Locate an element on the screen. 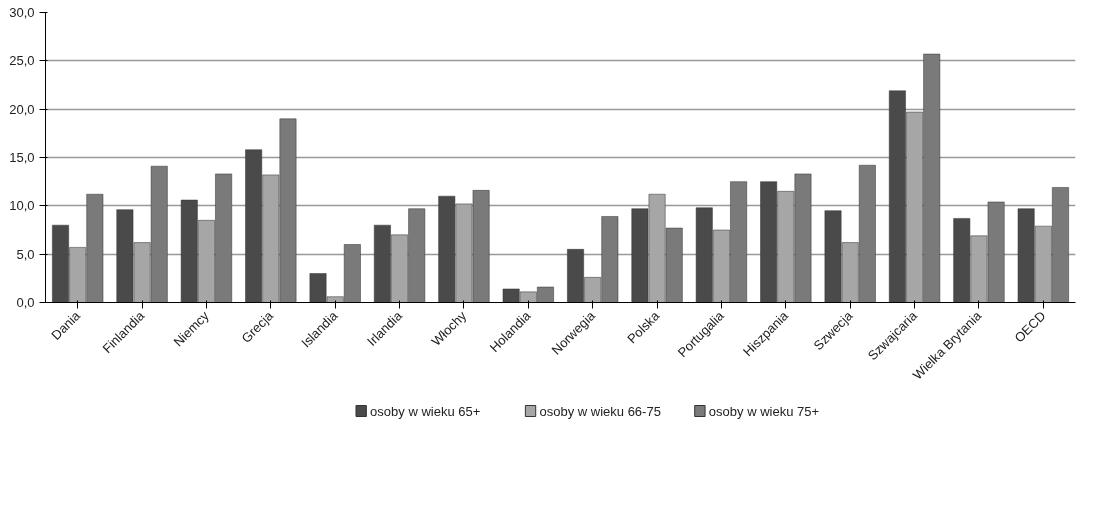 This screenshot has height=532, width=1116. legend-label: osoby w wieku 66-75 is located at coordinates (600, 411).